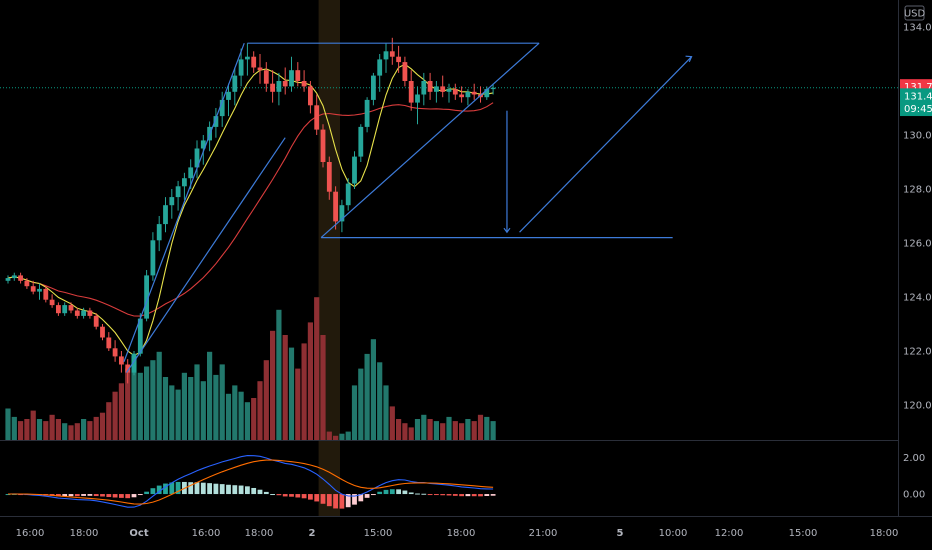 The image size is (932, 550). I want to click on time-tick-label: 15:00, so click(803, 533).